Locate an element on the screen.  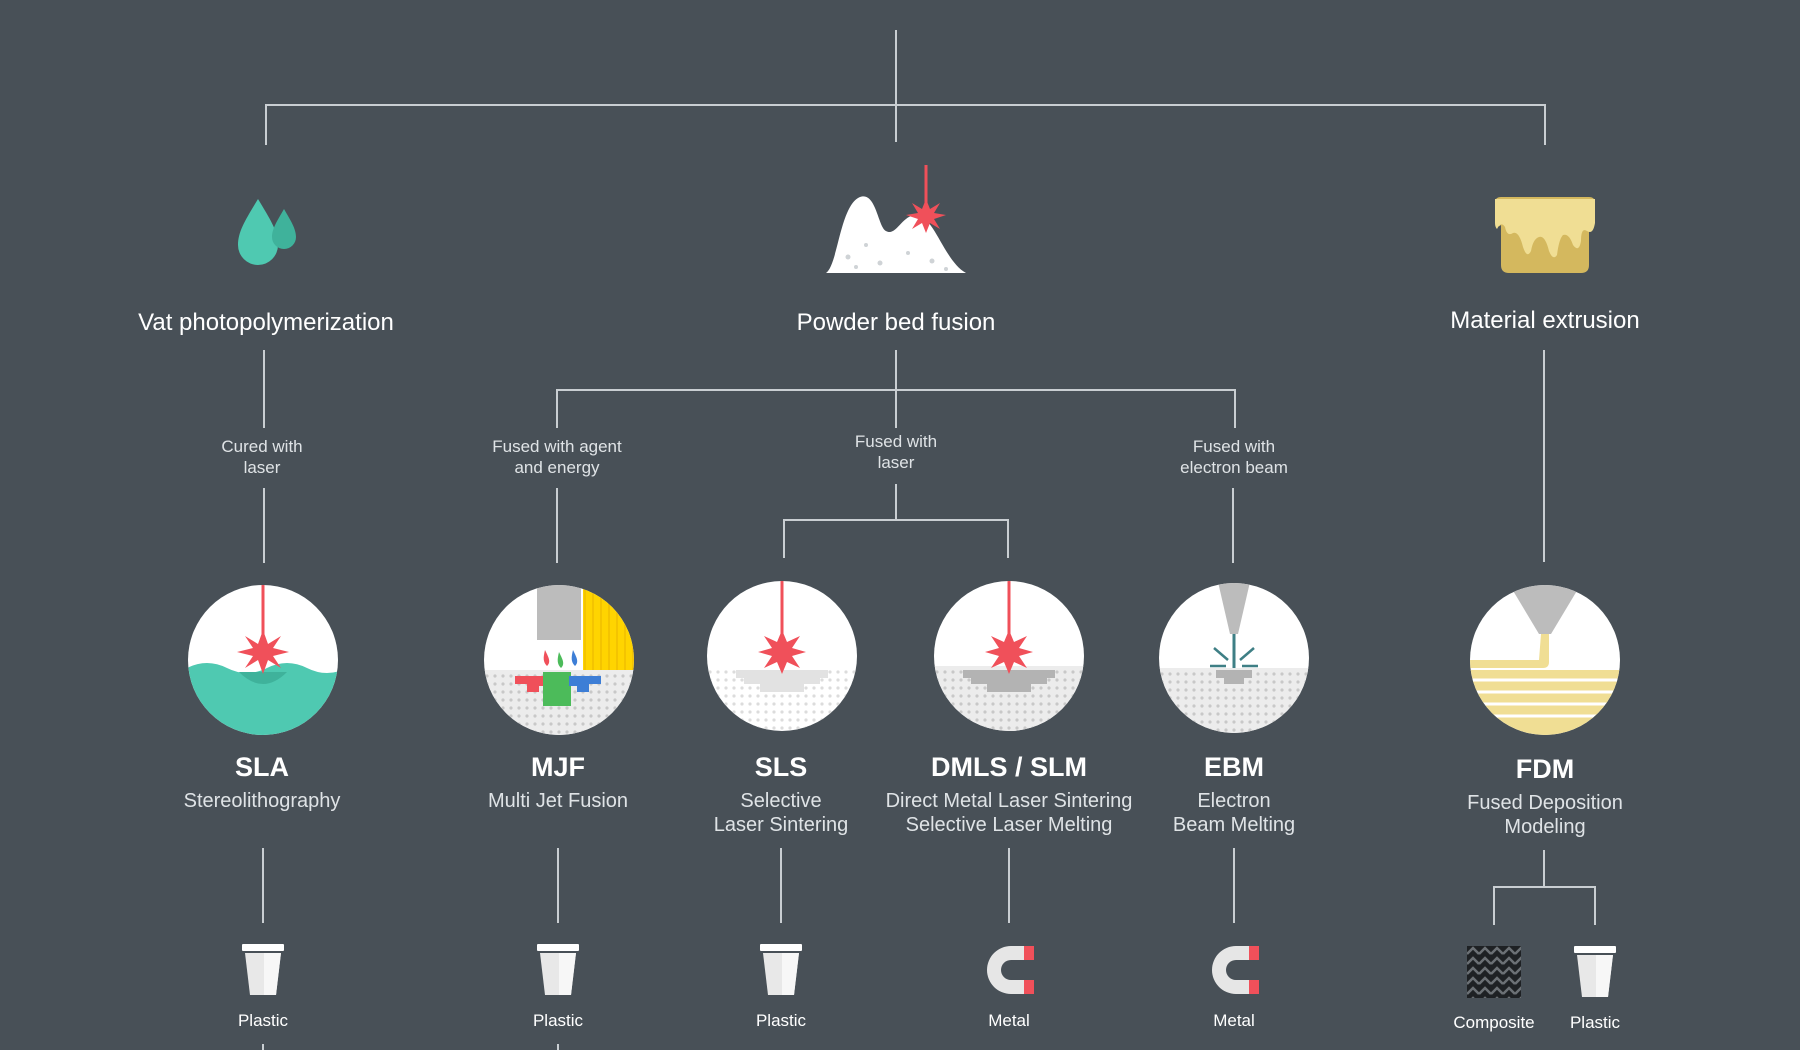
dmls-slm-process-icon is located at coordinates (1009, 656).